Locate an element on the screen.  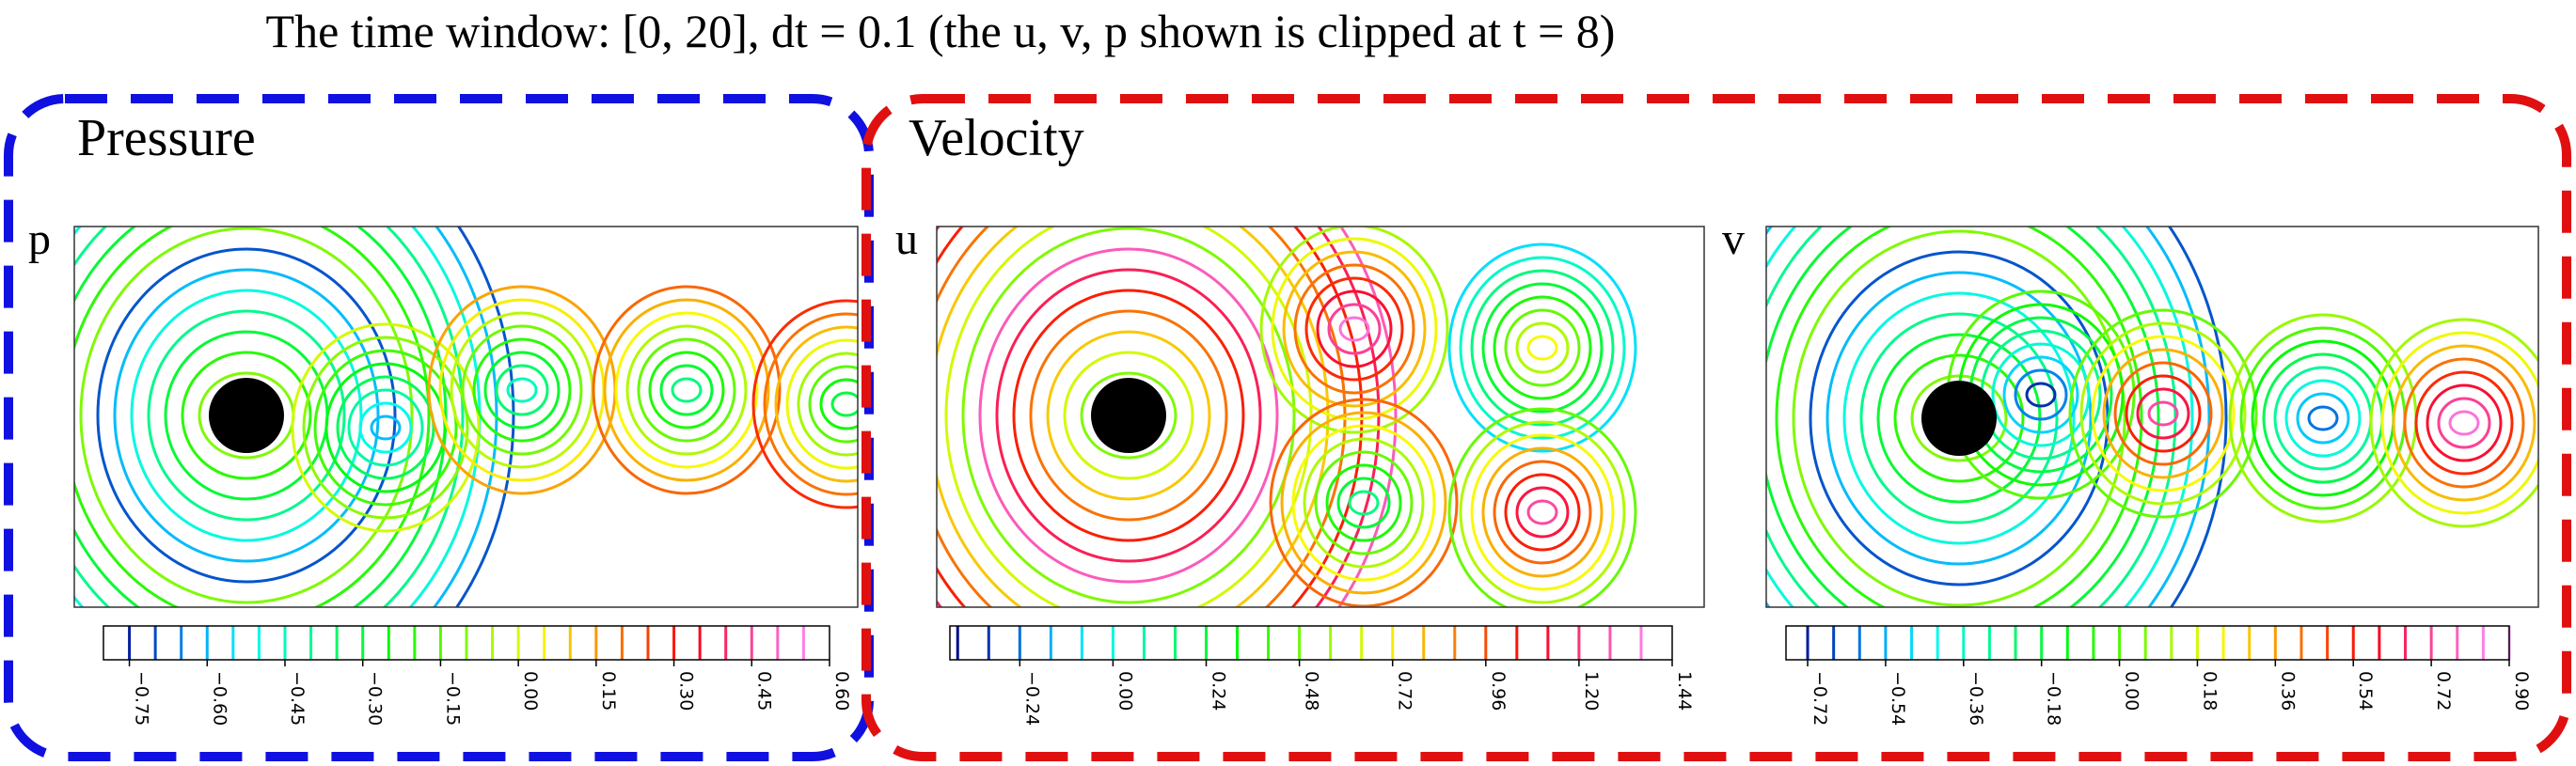
variable-label: p is located at coordinates (39, 239).